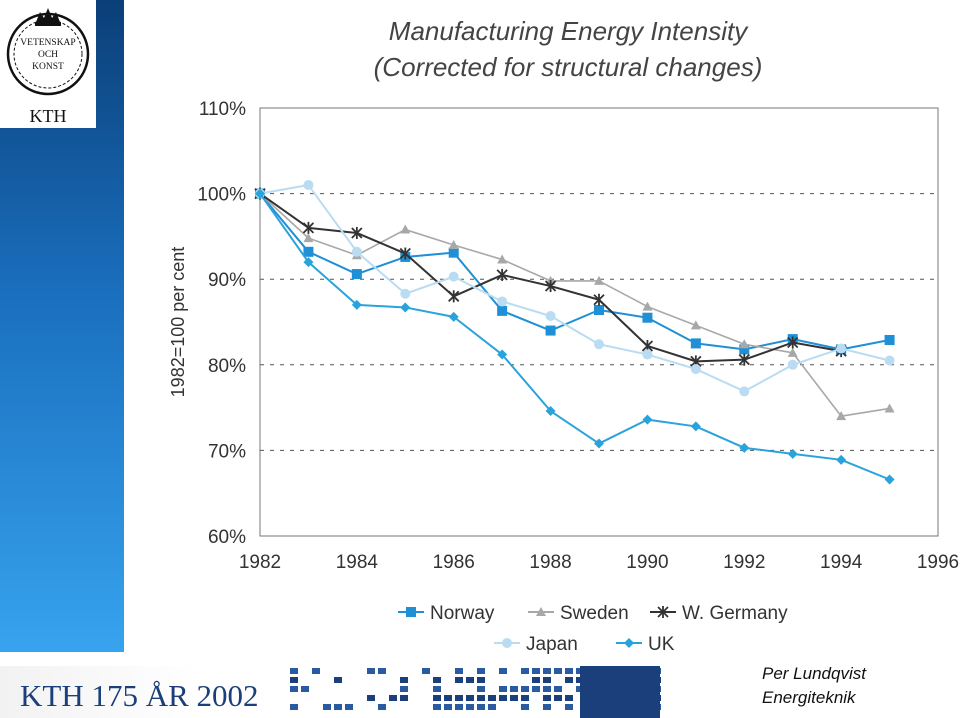  What do you see at coordinates (221, 195) in the screenshot?
I see `y-tick-label: 100%` at bounding box center [221, 195].